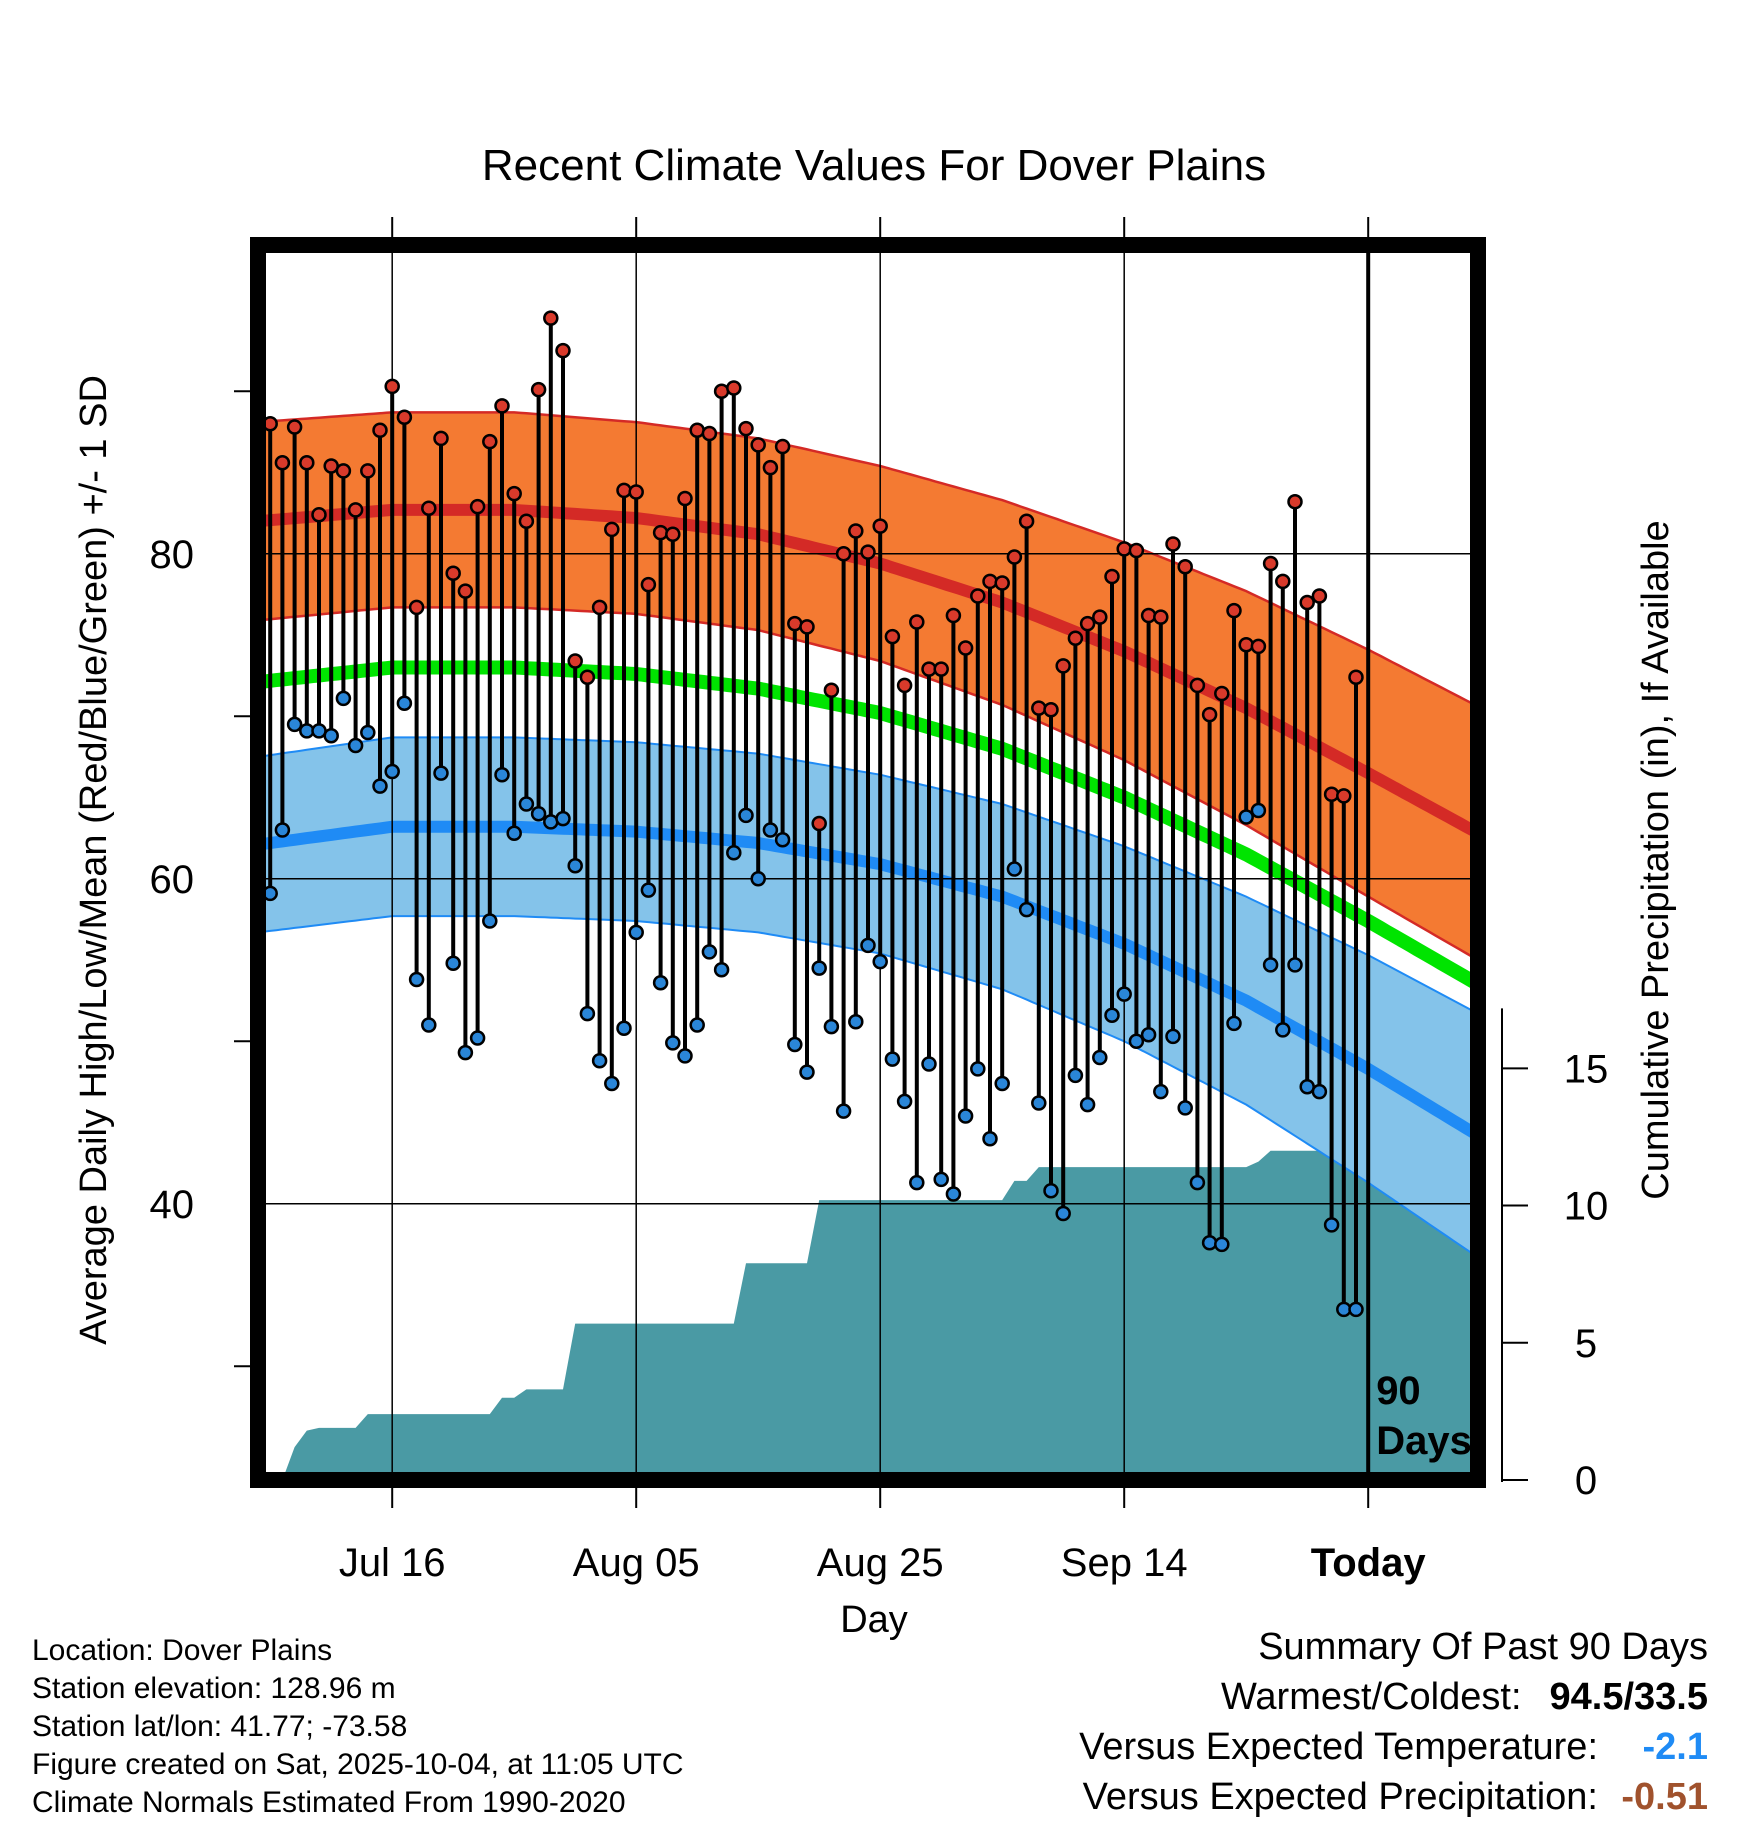 Image resolution: width=1748 pixels, height=1828 pixels. What do you see at coordinates (214, 1688) in the screenshot?
I see `info-elevation: Station elevation: 128.96 m` at bounding box center [214, 1688].